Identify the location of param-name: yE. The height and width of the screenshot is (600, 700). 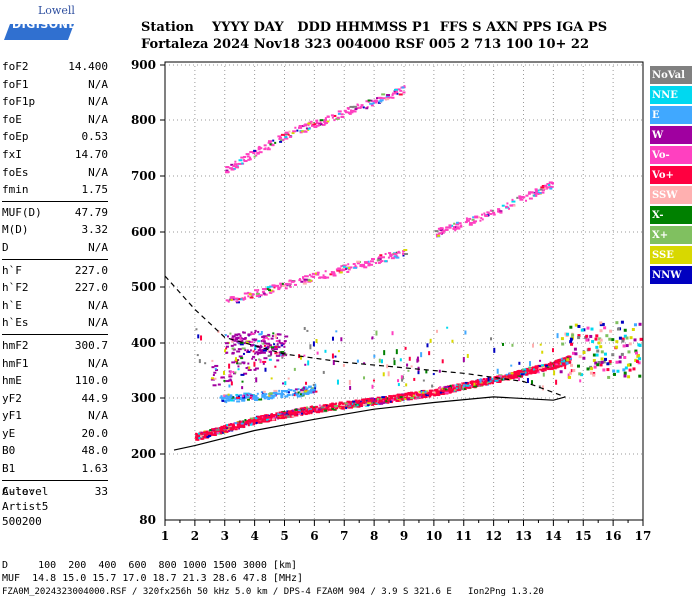
(9, 433).